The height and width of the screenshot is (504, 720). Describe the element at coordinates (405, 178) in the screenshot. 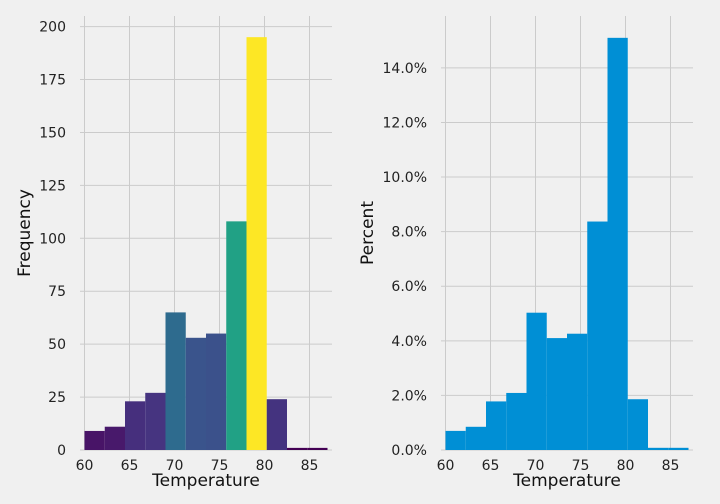

I see `y-tick-label: 10.0%` at that location.